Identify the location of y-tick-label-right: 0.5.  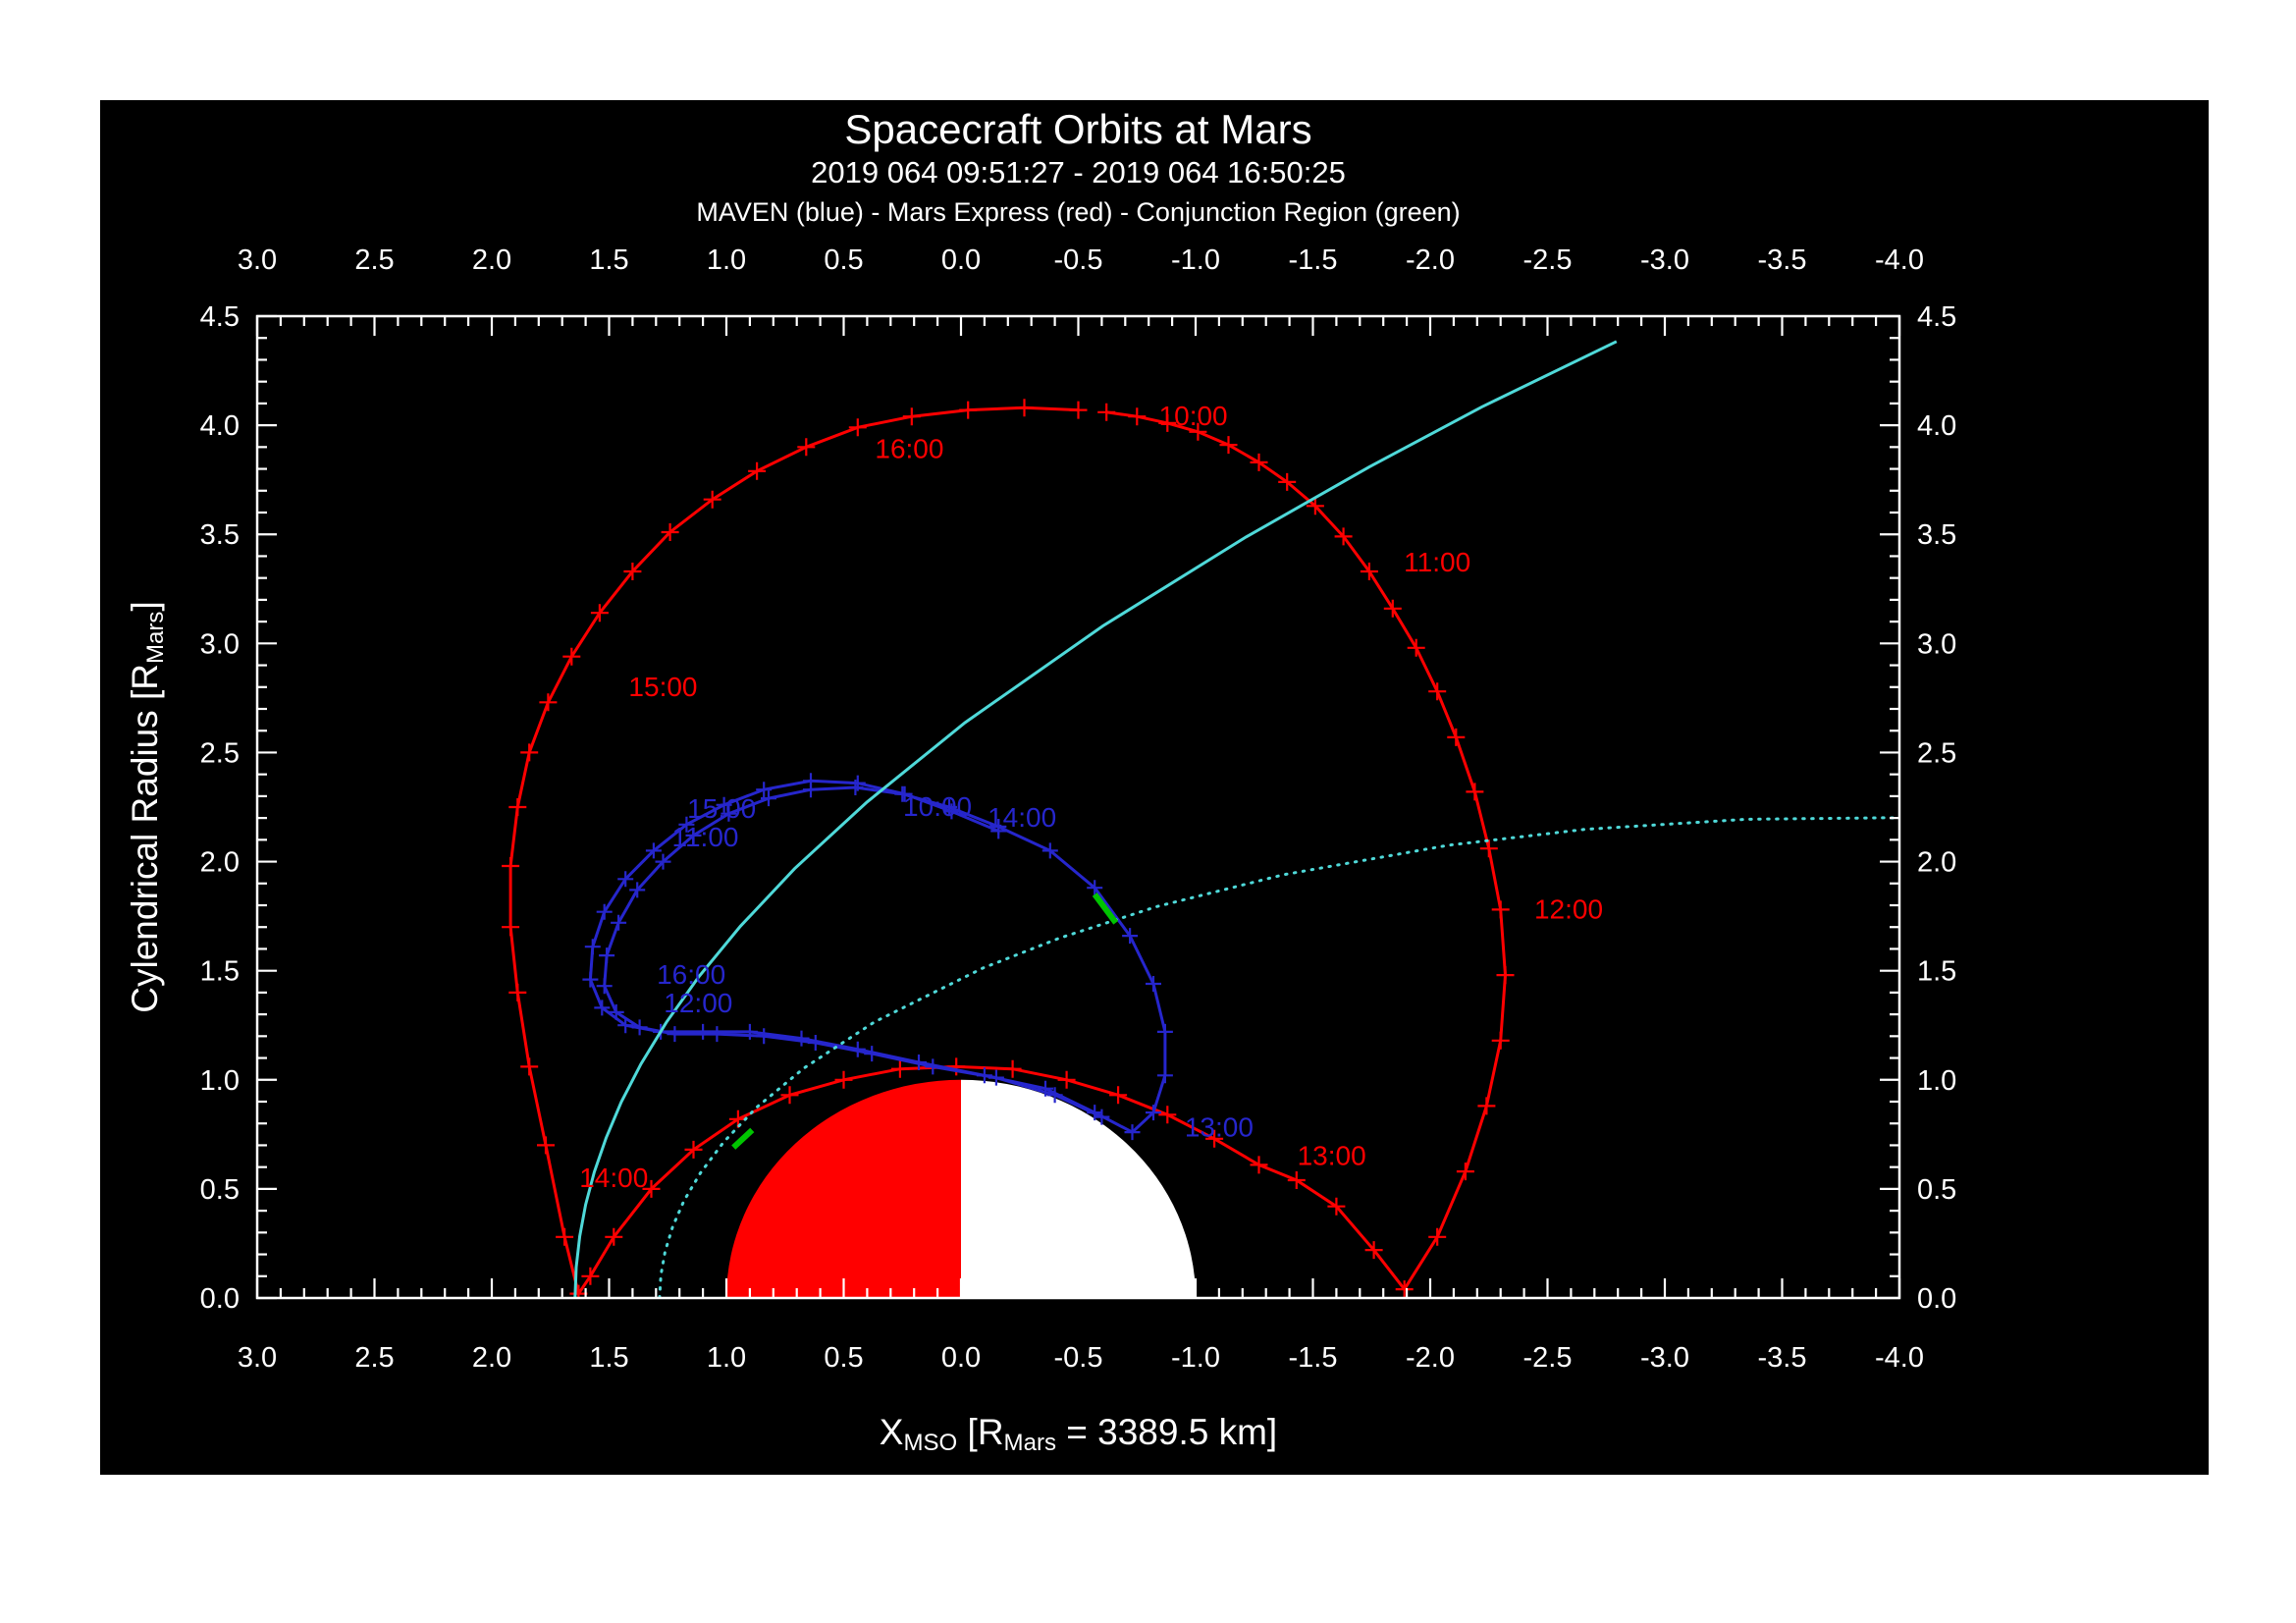
(1936, 1190).